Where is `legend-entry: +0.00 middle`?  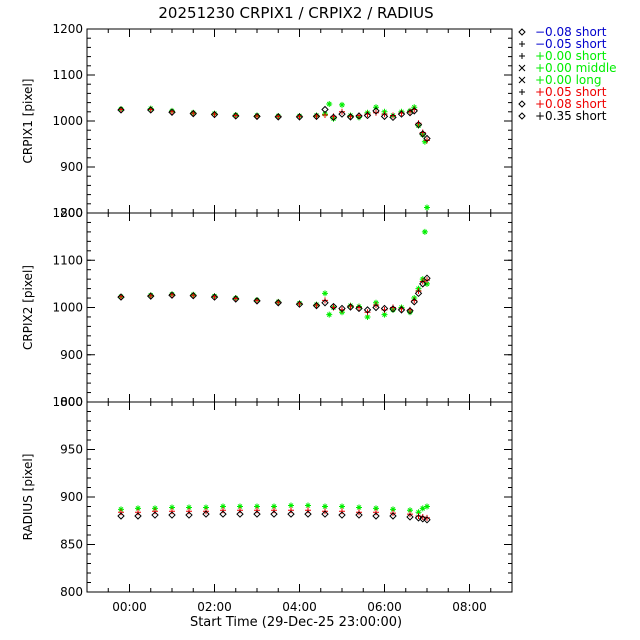 legend-entry: +0.00 middle is located at coordinates (567, 68).